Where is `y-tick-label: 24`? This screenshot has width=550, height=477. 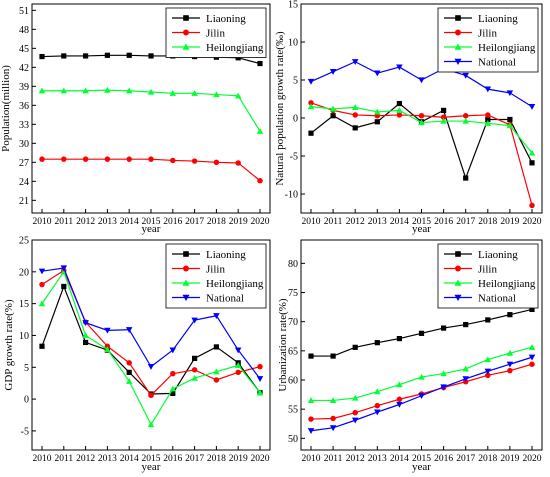
y-tick-label: 24 is located at coordinates (24, 182).